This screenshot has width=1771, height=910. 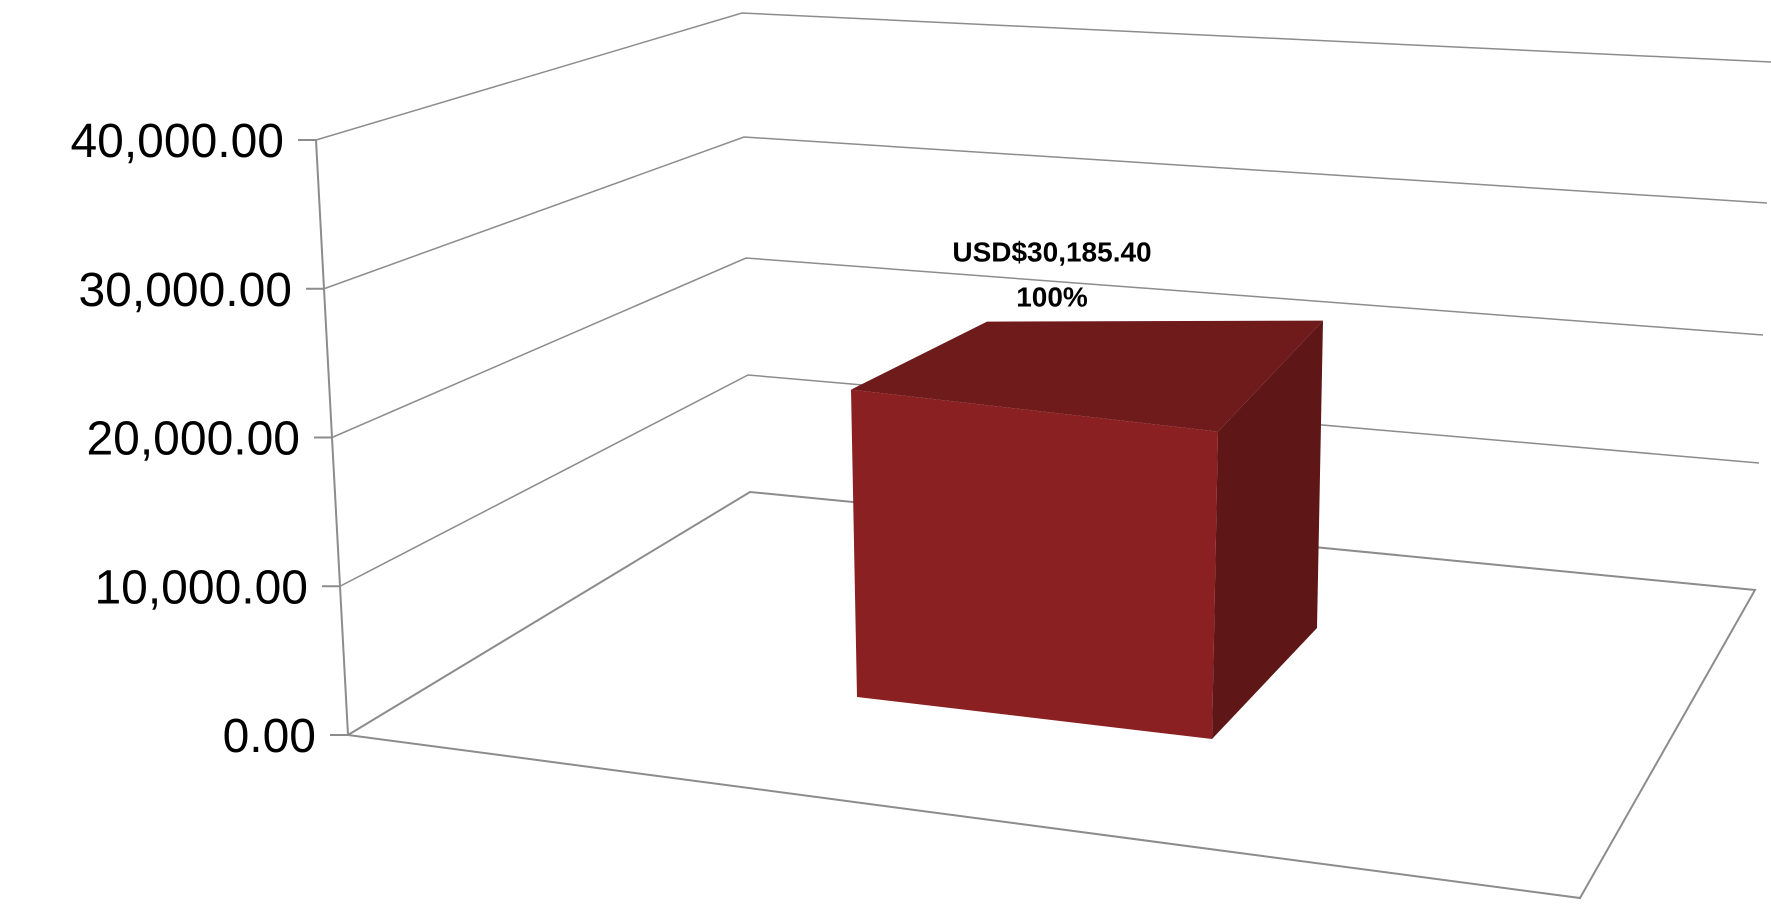 I want to click on y-tick-label: 10,000.00, so click(x=201, y=587).